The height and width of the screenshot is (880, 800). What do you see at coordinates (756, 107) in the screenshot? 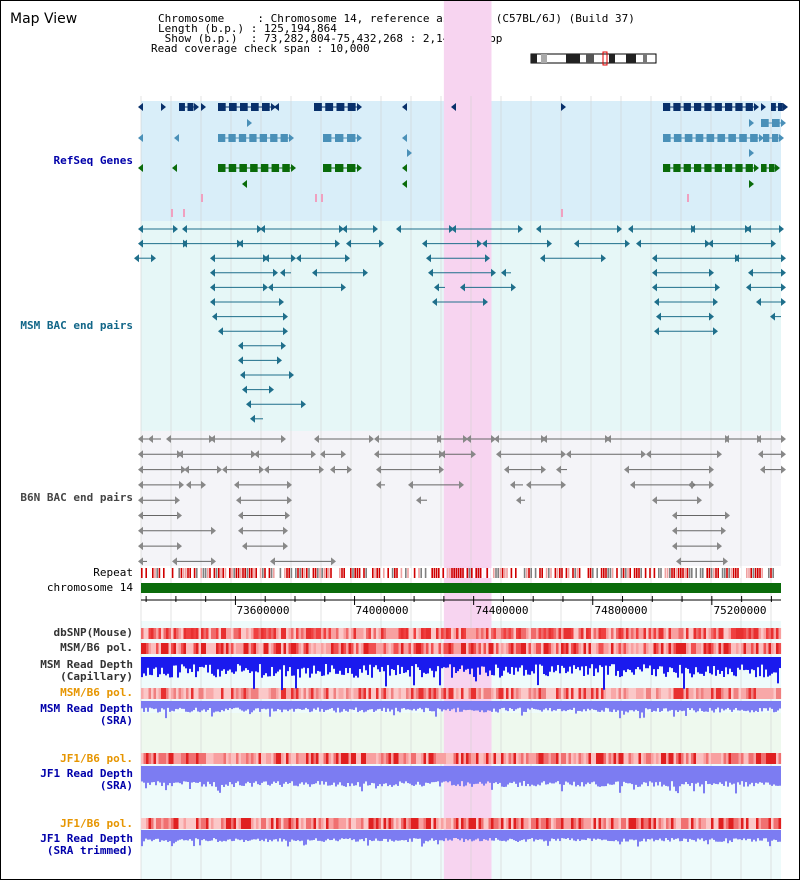
I see `gene-strand-arrow` at bounding box center [756, 107].